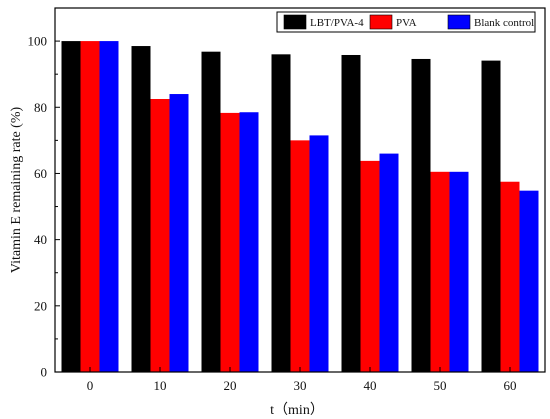 The width and height of the screenshot is (550, 419). What do you see at coordinates (230, 385) in the screenshot?
I see `x-tick-label: 20` at bounding box center [230, 385].